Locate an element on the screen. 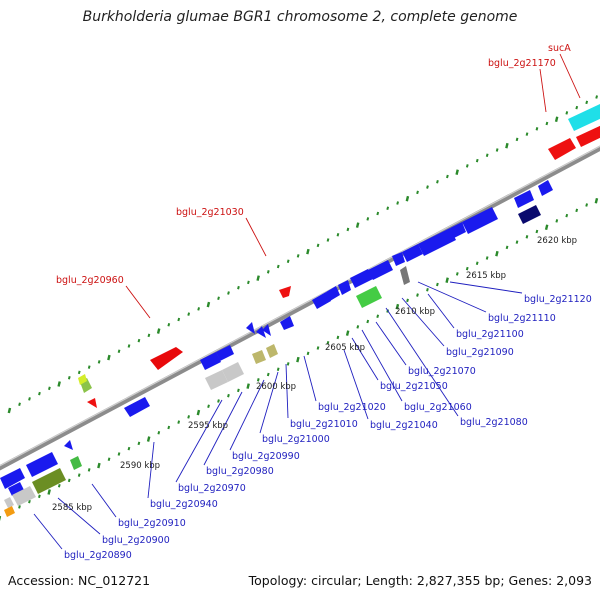  gene-label: bglu_2g21080 is located at coordinates (494, 422).